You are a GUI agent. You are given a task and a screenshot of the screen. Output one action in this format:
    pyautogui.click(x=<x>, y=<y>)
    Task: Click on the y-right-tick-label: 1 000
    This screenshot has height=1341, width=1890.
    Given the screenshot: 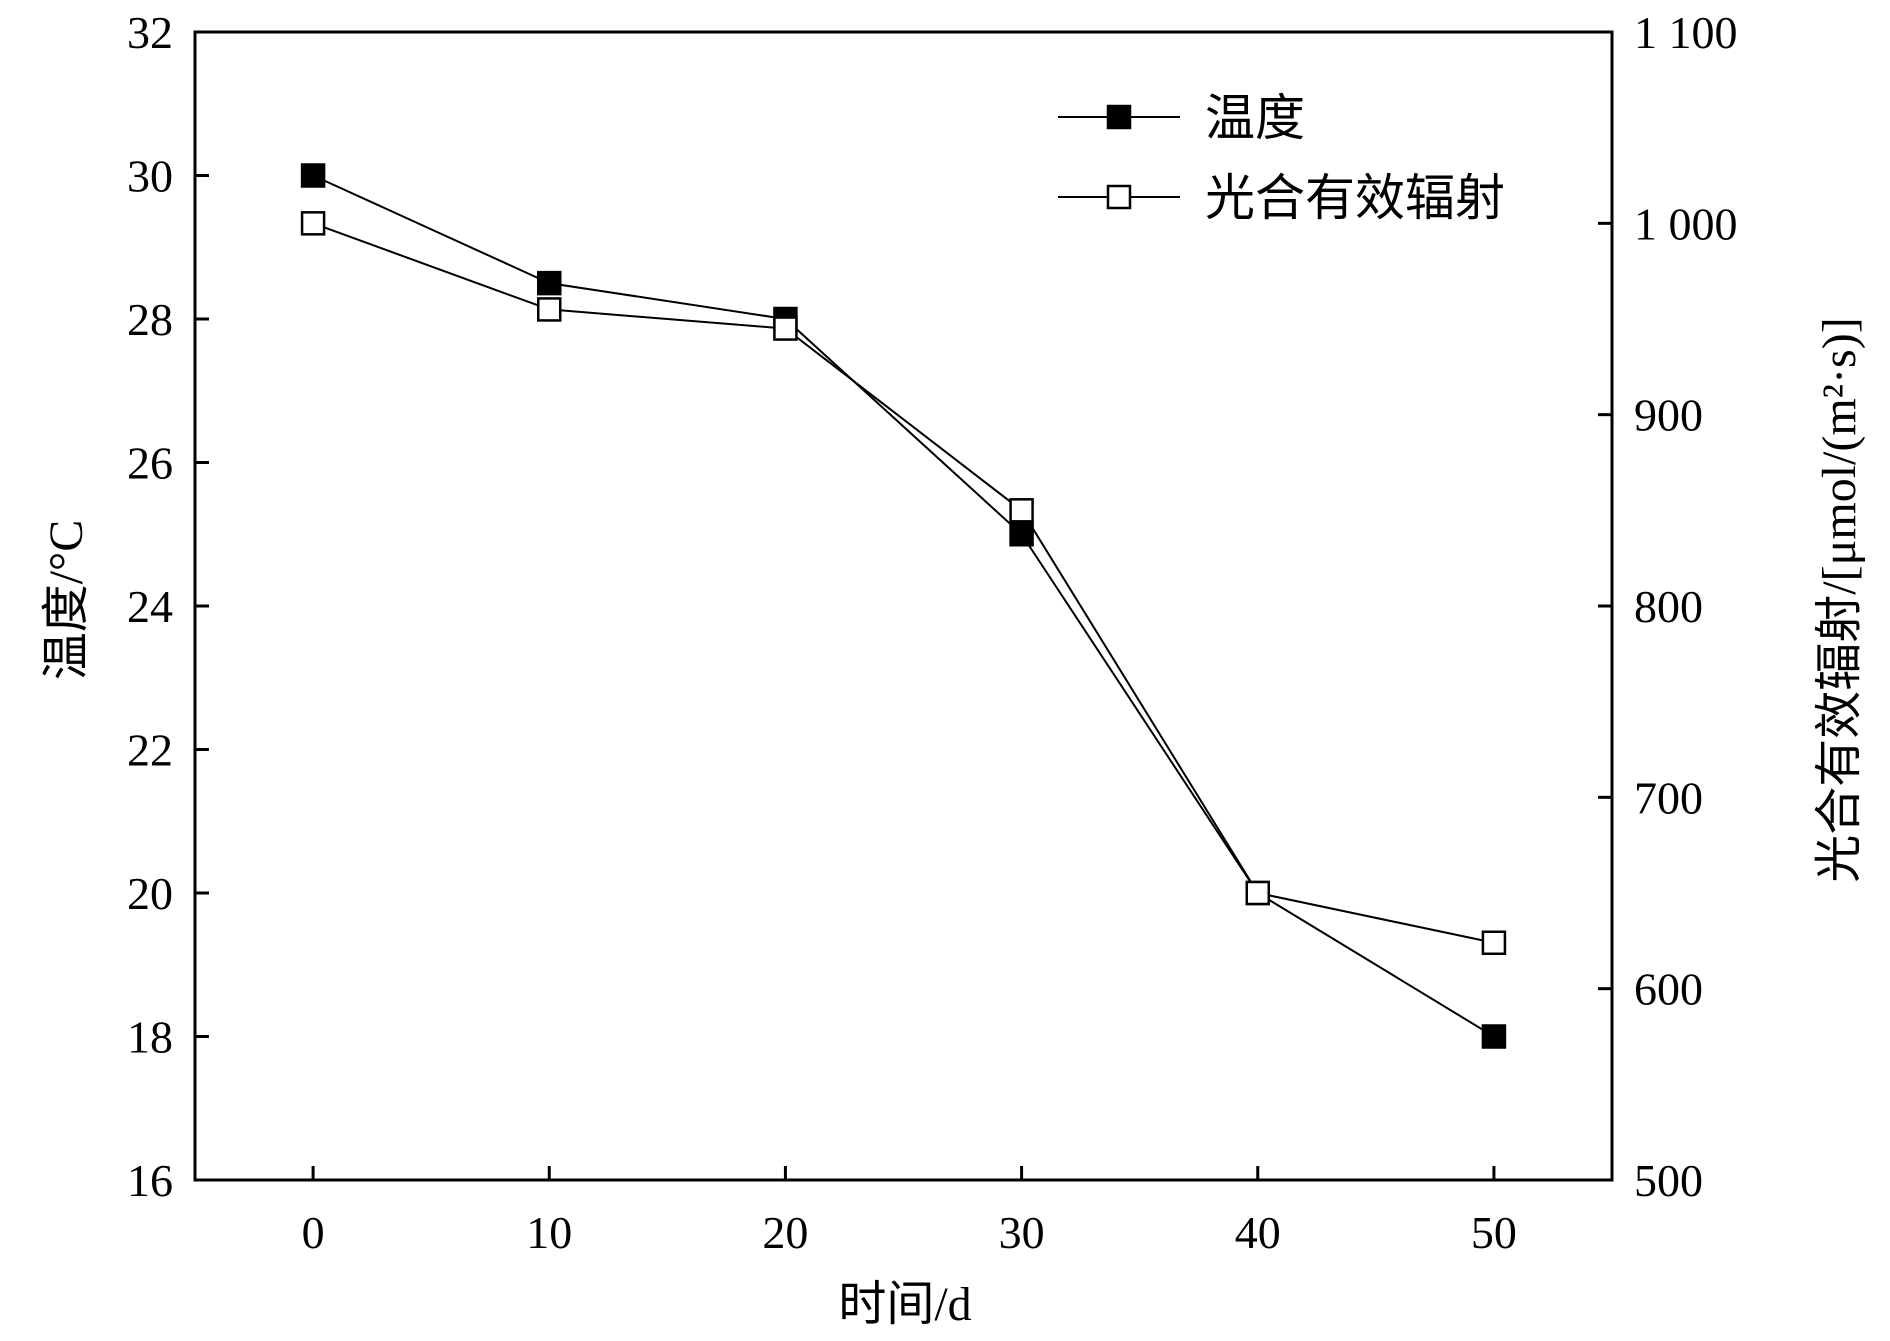 What is the action you would take?
    pyautogui.click(x=1686, y=223)
    